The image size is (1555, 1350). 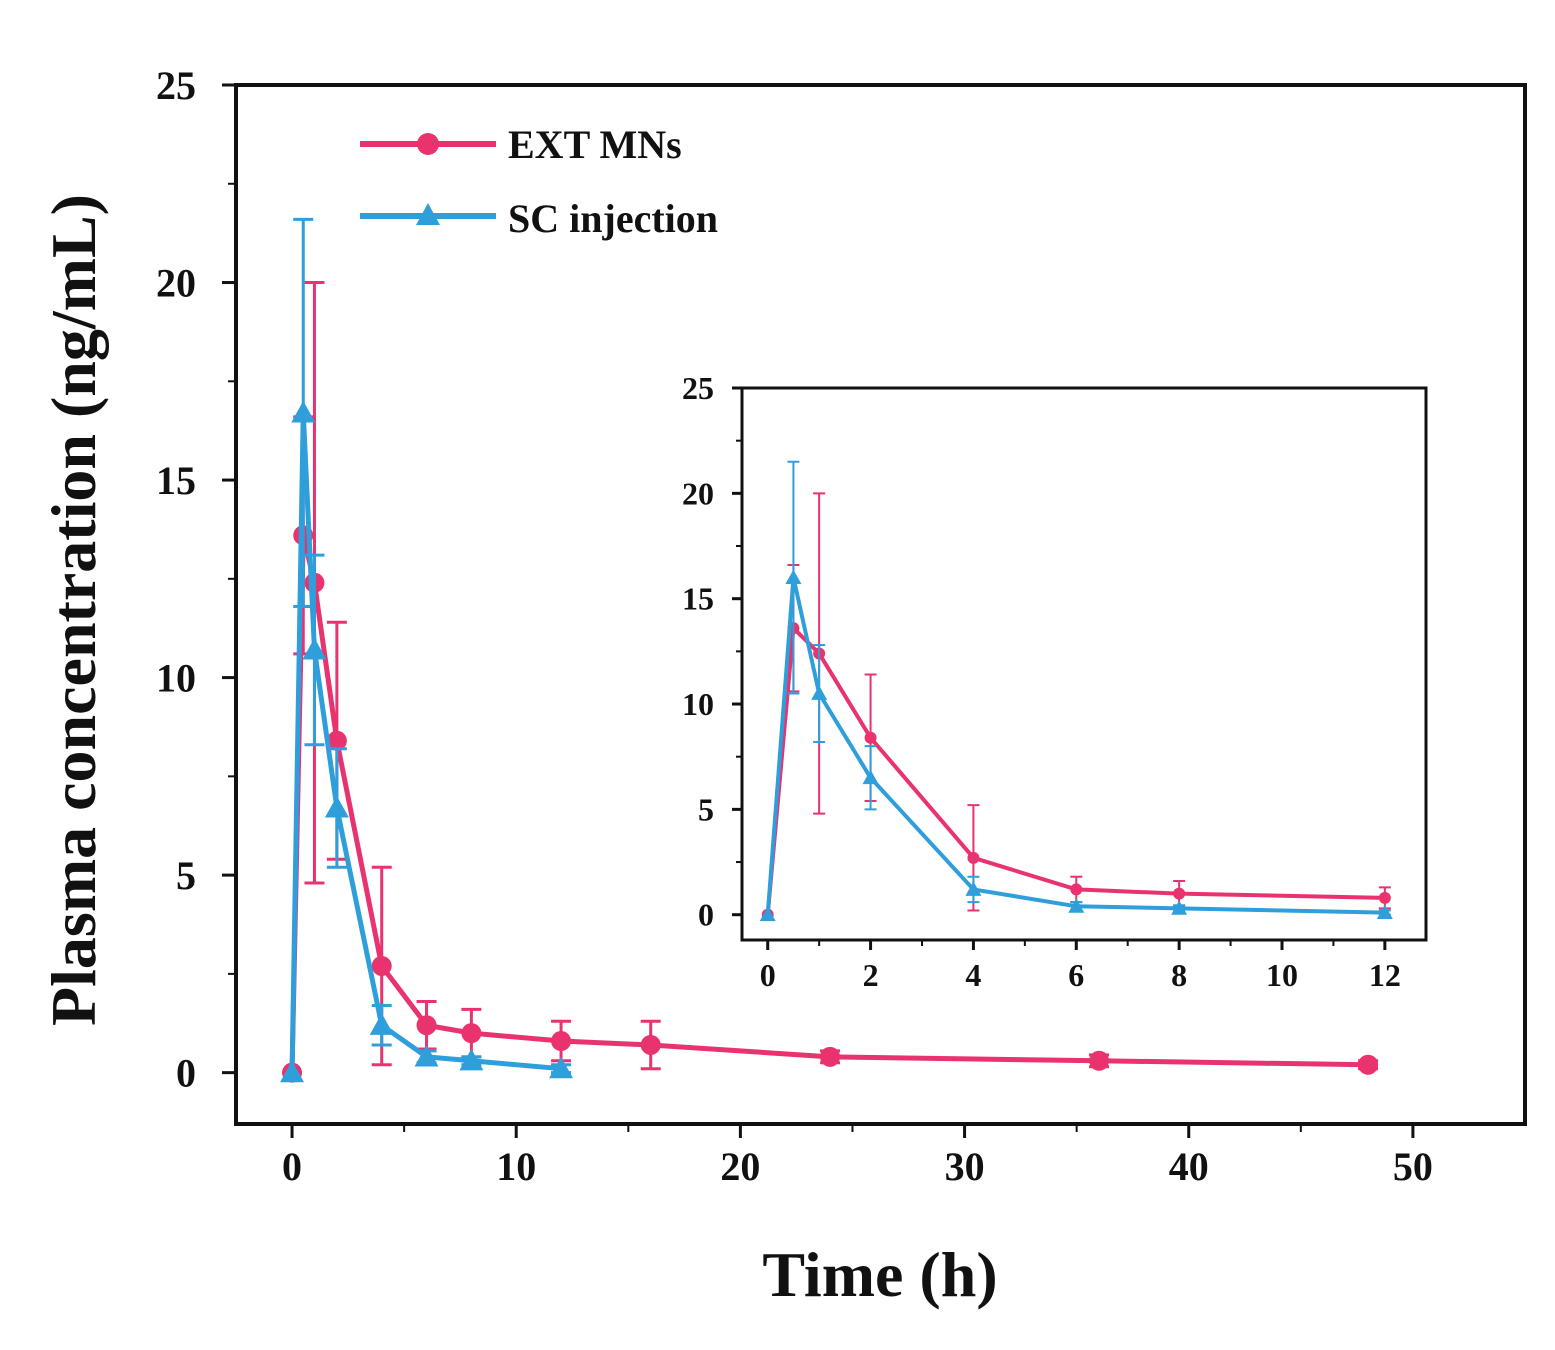 I want to click on inset-sc-injection-line, so click(x=1075, y=745).